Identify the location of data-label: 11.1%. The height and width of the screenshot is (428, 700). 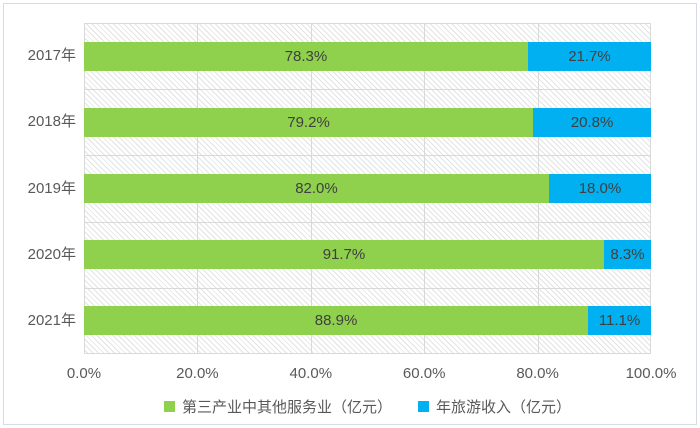
(619, 321).